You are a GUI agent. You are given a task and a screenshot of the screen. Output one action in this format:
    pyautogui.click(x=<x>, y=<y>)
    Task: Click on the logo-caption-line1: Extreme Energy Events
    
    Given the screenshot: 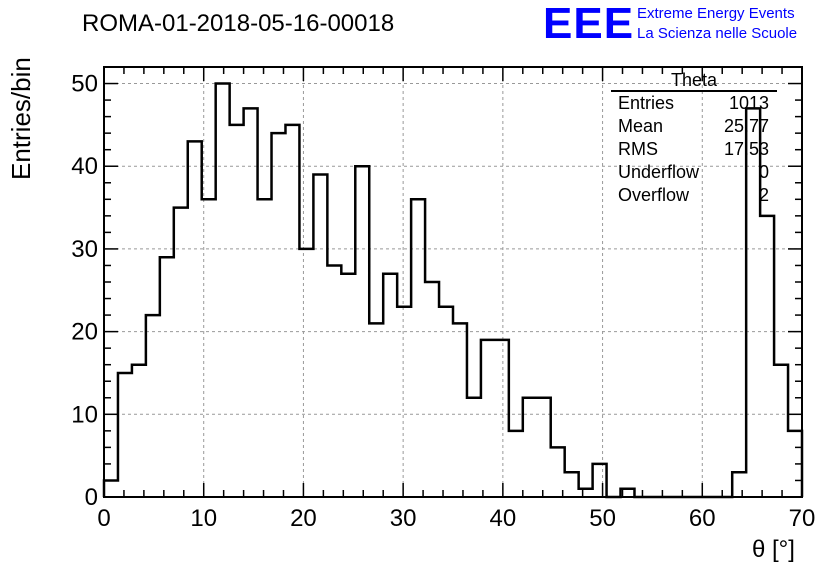 What is the action you would take?
    pyautogui.click(x=716, y=13)
    